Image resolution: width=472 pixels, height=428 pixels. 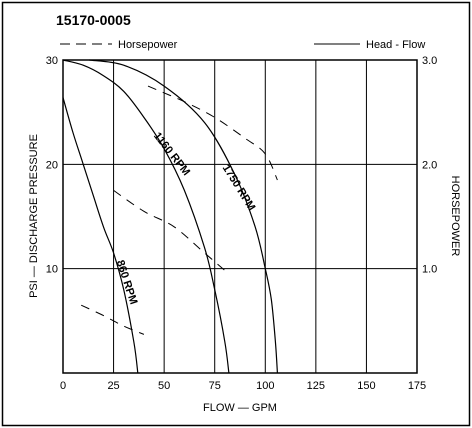 I want to click on x-tick-label: 25, so click(x=113, y=386).